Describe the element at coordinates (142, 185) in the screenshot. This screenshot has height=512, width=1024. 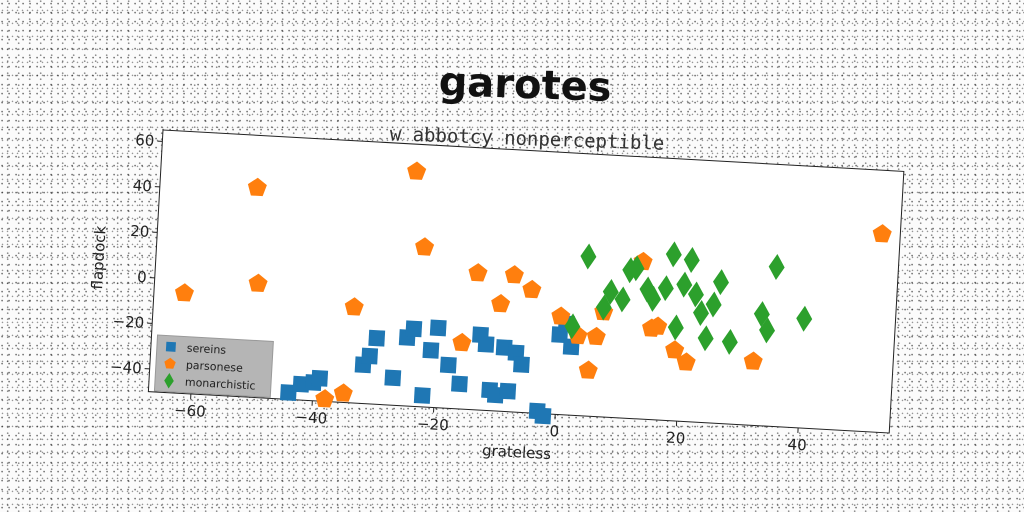
I see `y-tick-label: 40` at that location.